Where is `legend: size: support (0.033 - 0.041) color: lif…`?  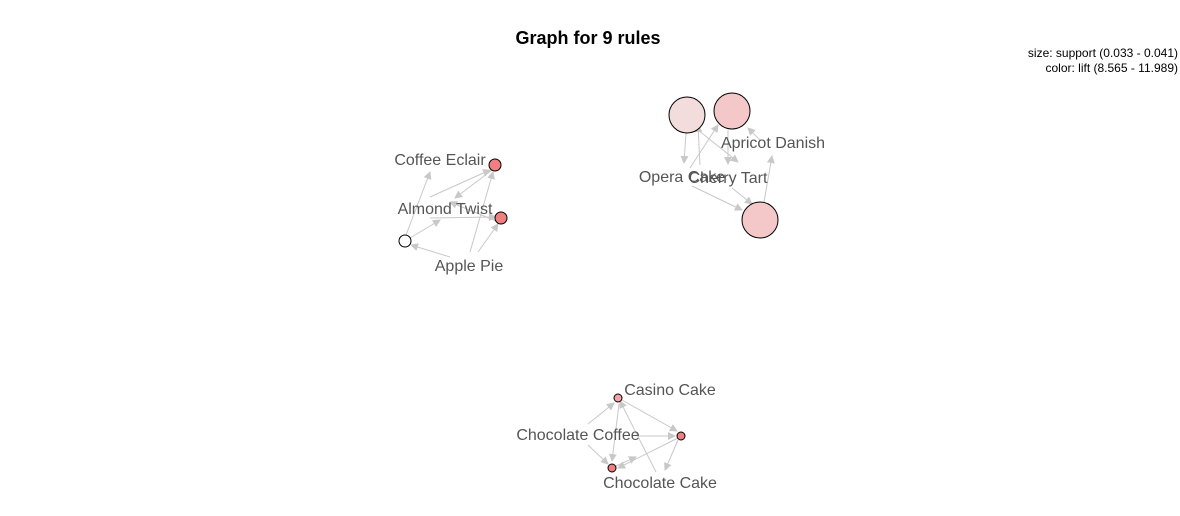 legend: size: support (0.033 - 0.041) color: lif… is located at coordinates (1103, 61).